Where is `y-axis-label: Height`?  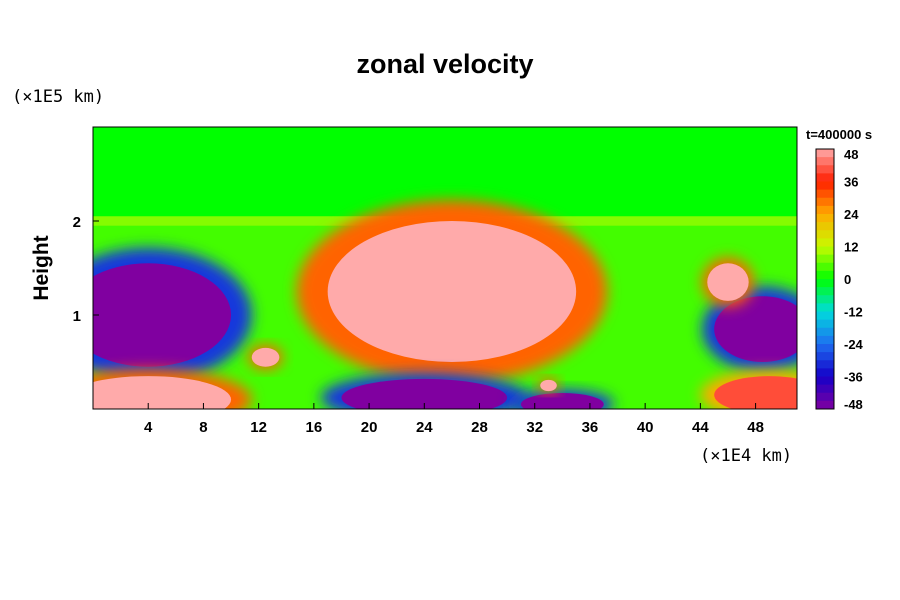 y-axis-label: Height is located at coordinates (41, 267).